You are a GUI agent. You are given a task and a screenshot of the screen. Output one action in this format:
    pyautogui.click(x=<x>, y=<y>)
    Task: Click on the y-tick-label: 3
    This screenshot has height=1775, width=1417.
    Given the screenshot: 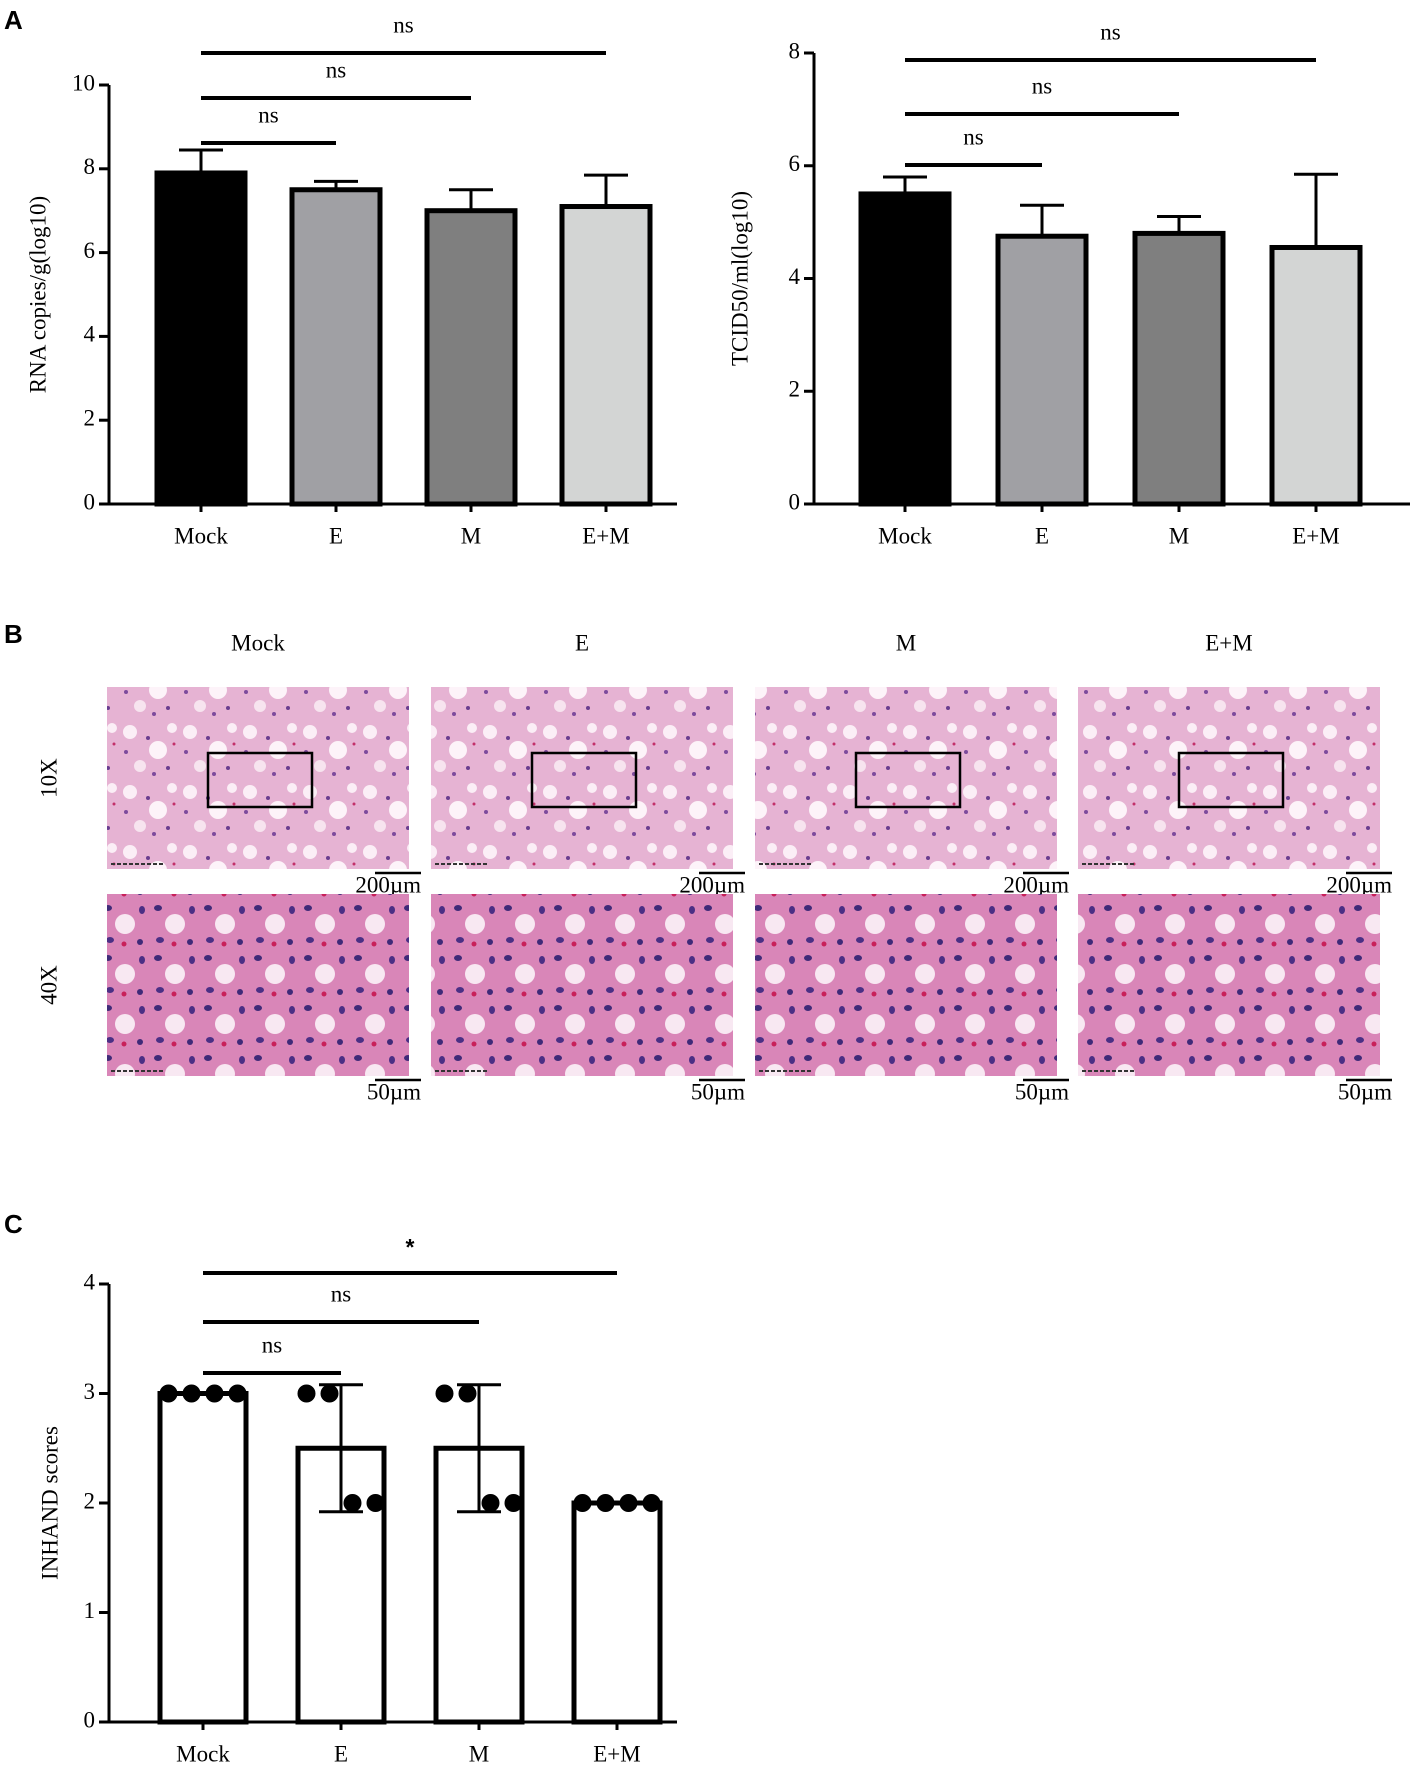 What is the action you would take?
    pyautogui.click(x=90, y=1391)
    